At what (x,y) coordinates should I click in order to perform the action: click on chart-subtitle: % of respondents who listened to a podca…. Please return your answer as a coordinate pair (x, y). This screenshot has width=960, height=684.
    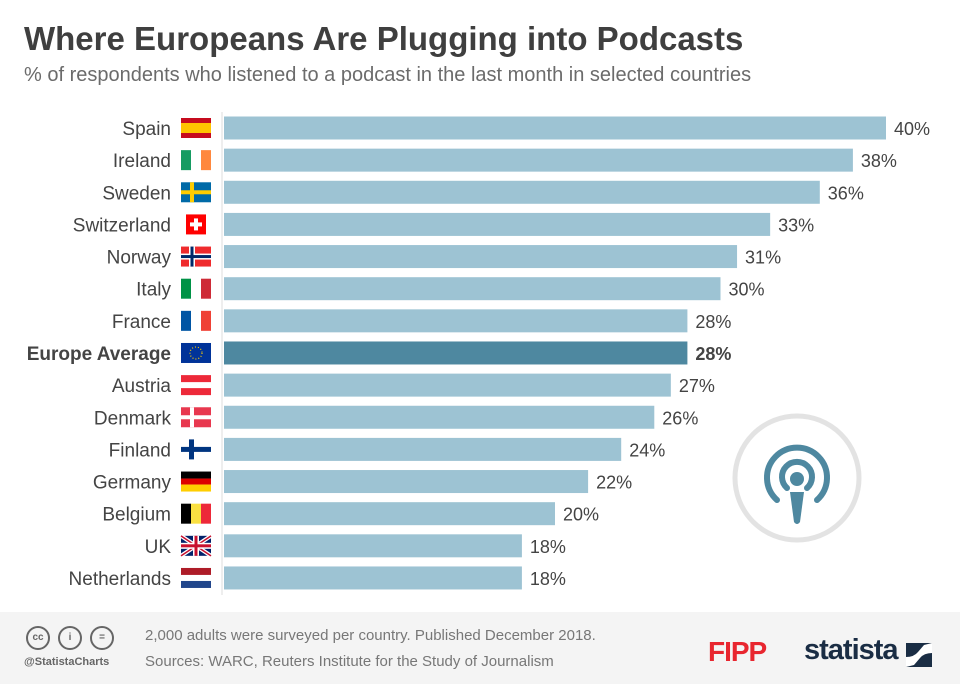
    Looking at the image, I should click on (388, 75).